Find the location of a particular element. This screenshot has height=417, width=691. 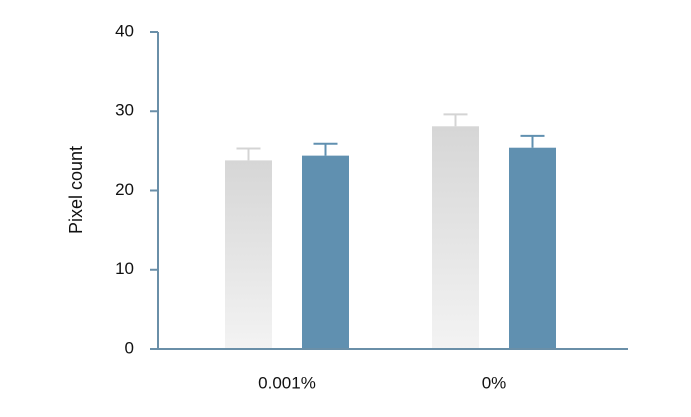

y-tick-label: 0 is located at coordinates (129, 347).